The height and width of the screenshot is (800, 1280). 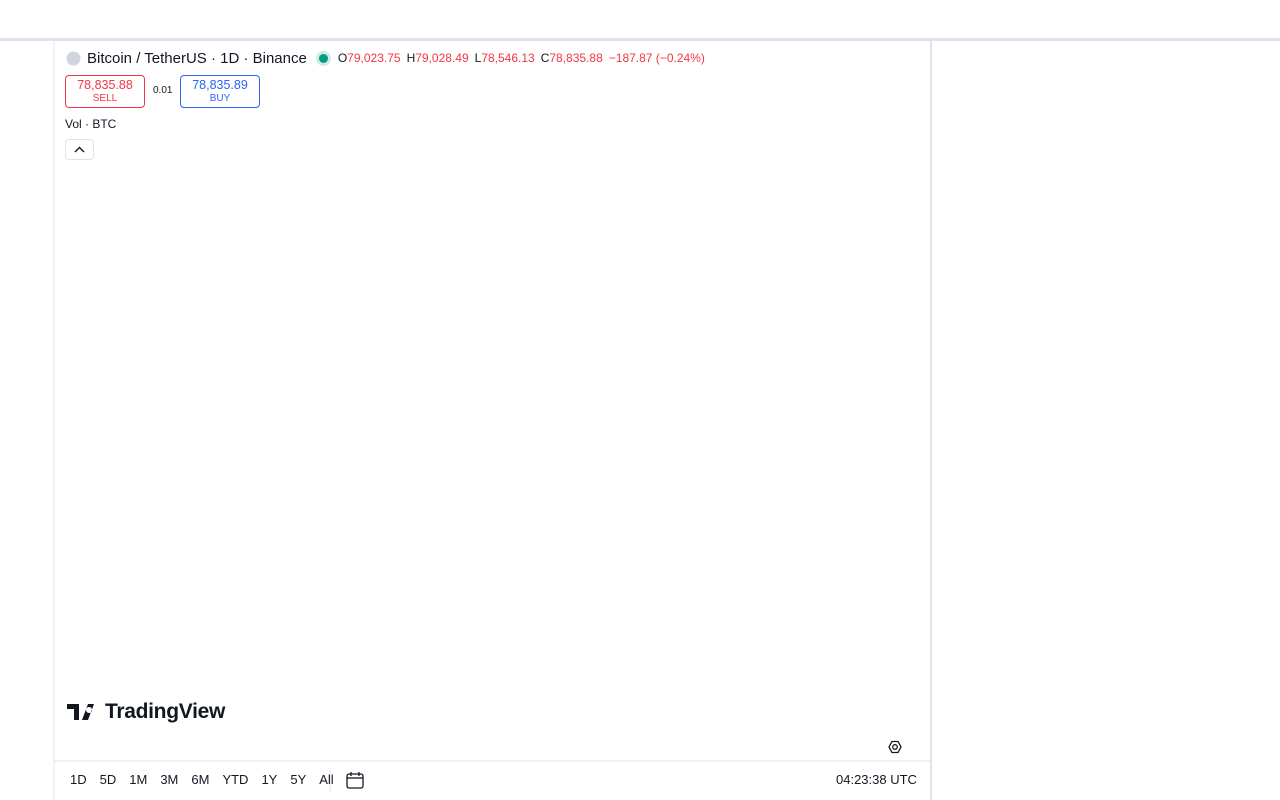 What do you see at coordinates (508, 58) in the screenshot?
I see `ohlc-value: 78,546.13` at bounding box center [508, 58].